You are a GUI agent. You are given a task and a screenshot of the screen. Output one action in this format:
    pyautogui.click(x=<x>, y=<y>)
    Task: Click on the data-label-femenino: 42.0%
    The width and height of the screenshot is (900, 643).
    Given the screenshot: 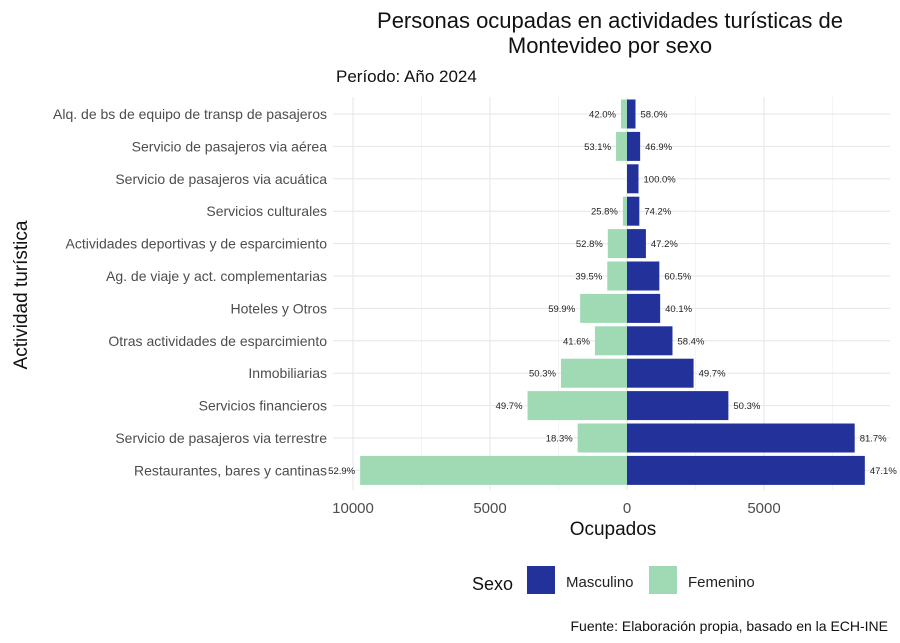 What is the action you would take?
    pyautogui.click(x=602, y=115)
    